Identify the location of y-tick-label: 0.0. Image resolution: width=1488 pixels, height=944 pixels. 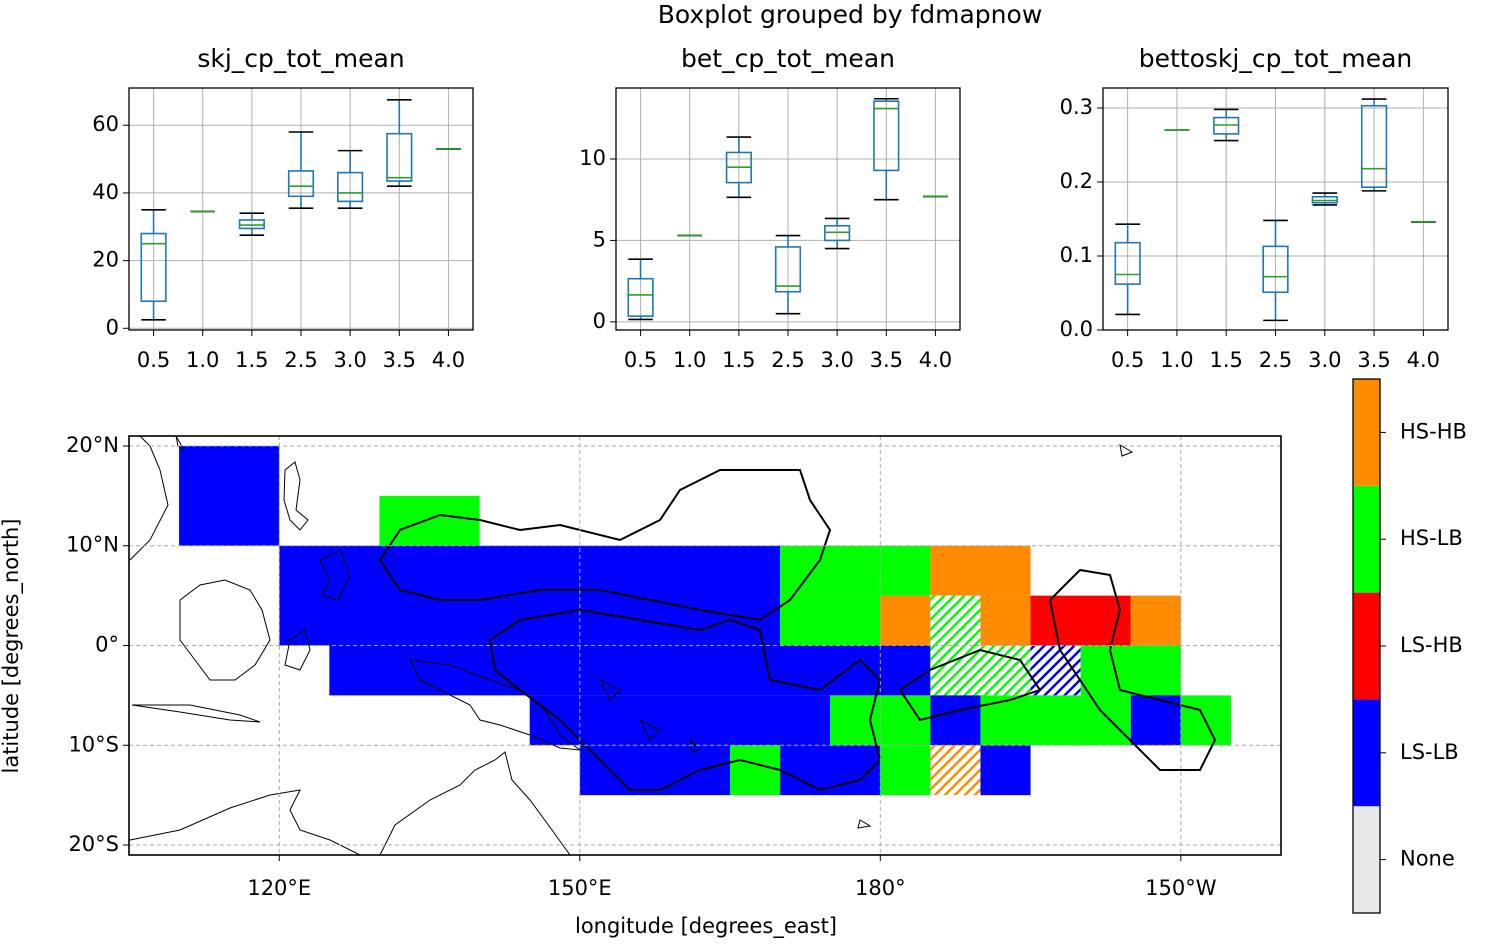
(1076, 329).